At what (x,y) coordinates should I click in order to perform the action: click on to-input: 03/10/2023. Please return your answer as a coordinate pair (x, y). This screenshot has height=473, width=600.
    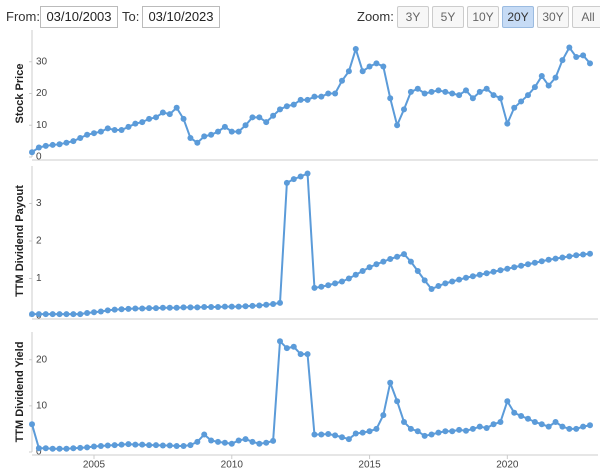
    Looking at the image, I should click on (181, 17).